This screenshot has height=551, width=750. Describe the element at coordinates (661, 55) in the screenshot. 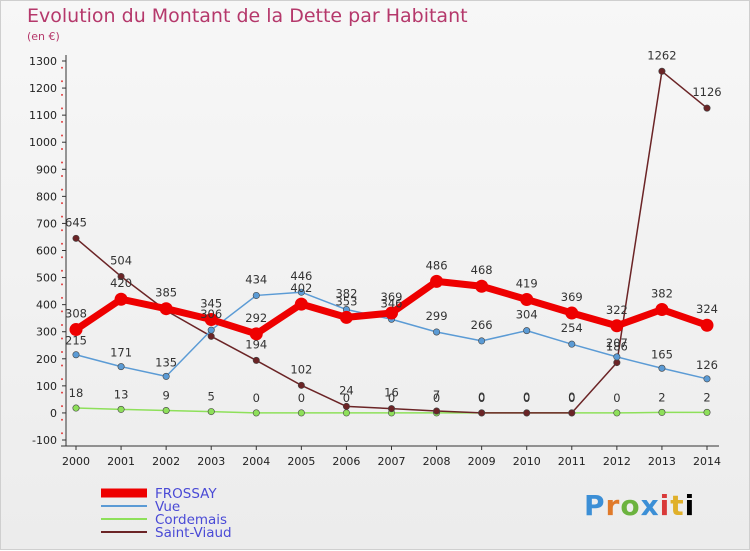

I see `data-label-saint-viaud: 1262` at that location.